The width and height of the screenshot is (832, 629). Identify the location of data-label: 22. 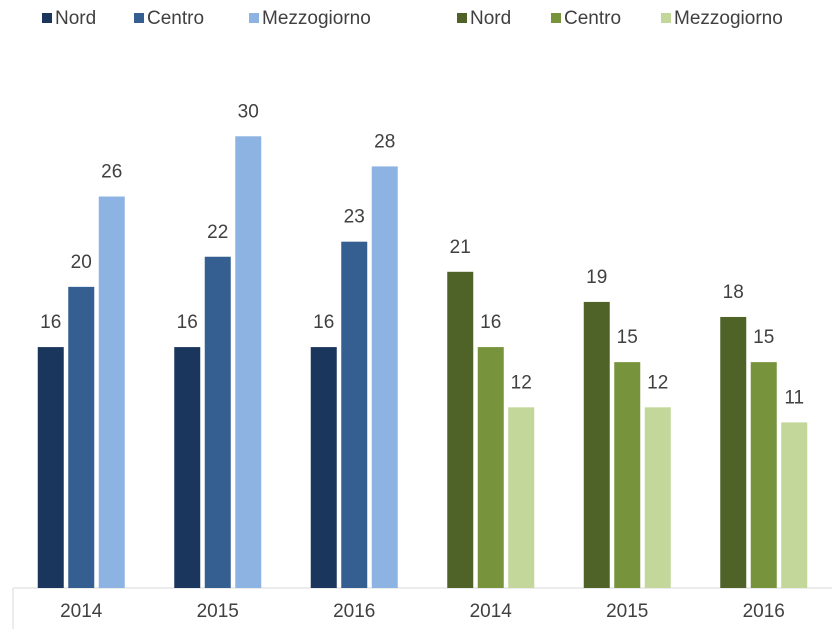
(217, 232).